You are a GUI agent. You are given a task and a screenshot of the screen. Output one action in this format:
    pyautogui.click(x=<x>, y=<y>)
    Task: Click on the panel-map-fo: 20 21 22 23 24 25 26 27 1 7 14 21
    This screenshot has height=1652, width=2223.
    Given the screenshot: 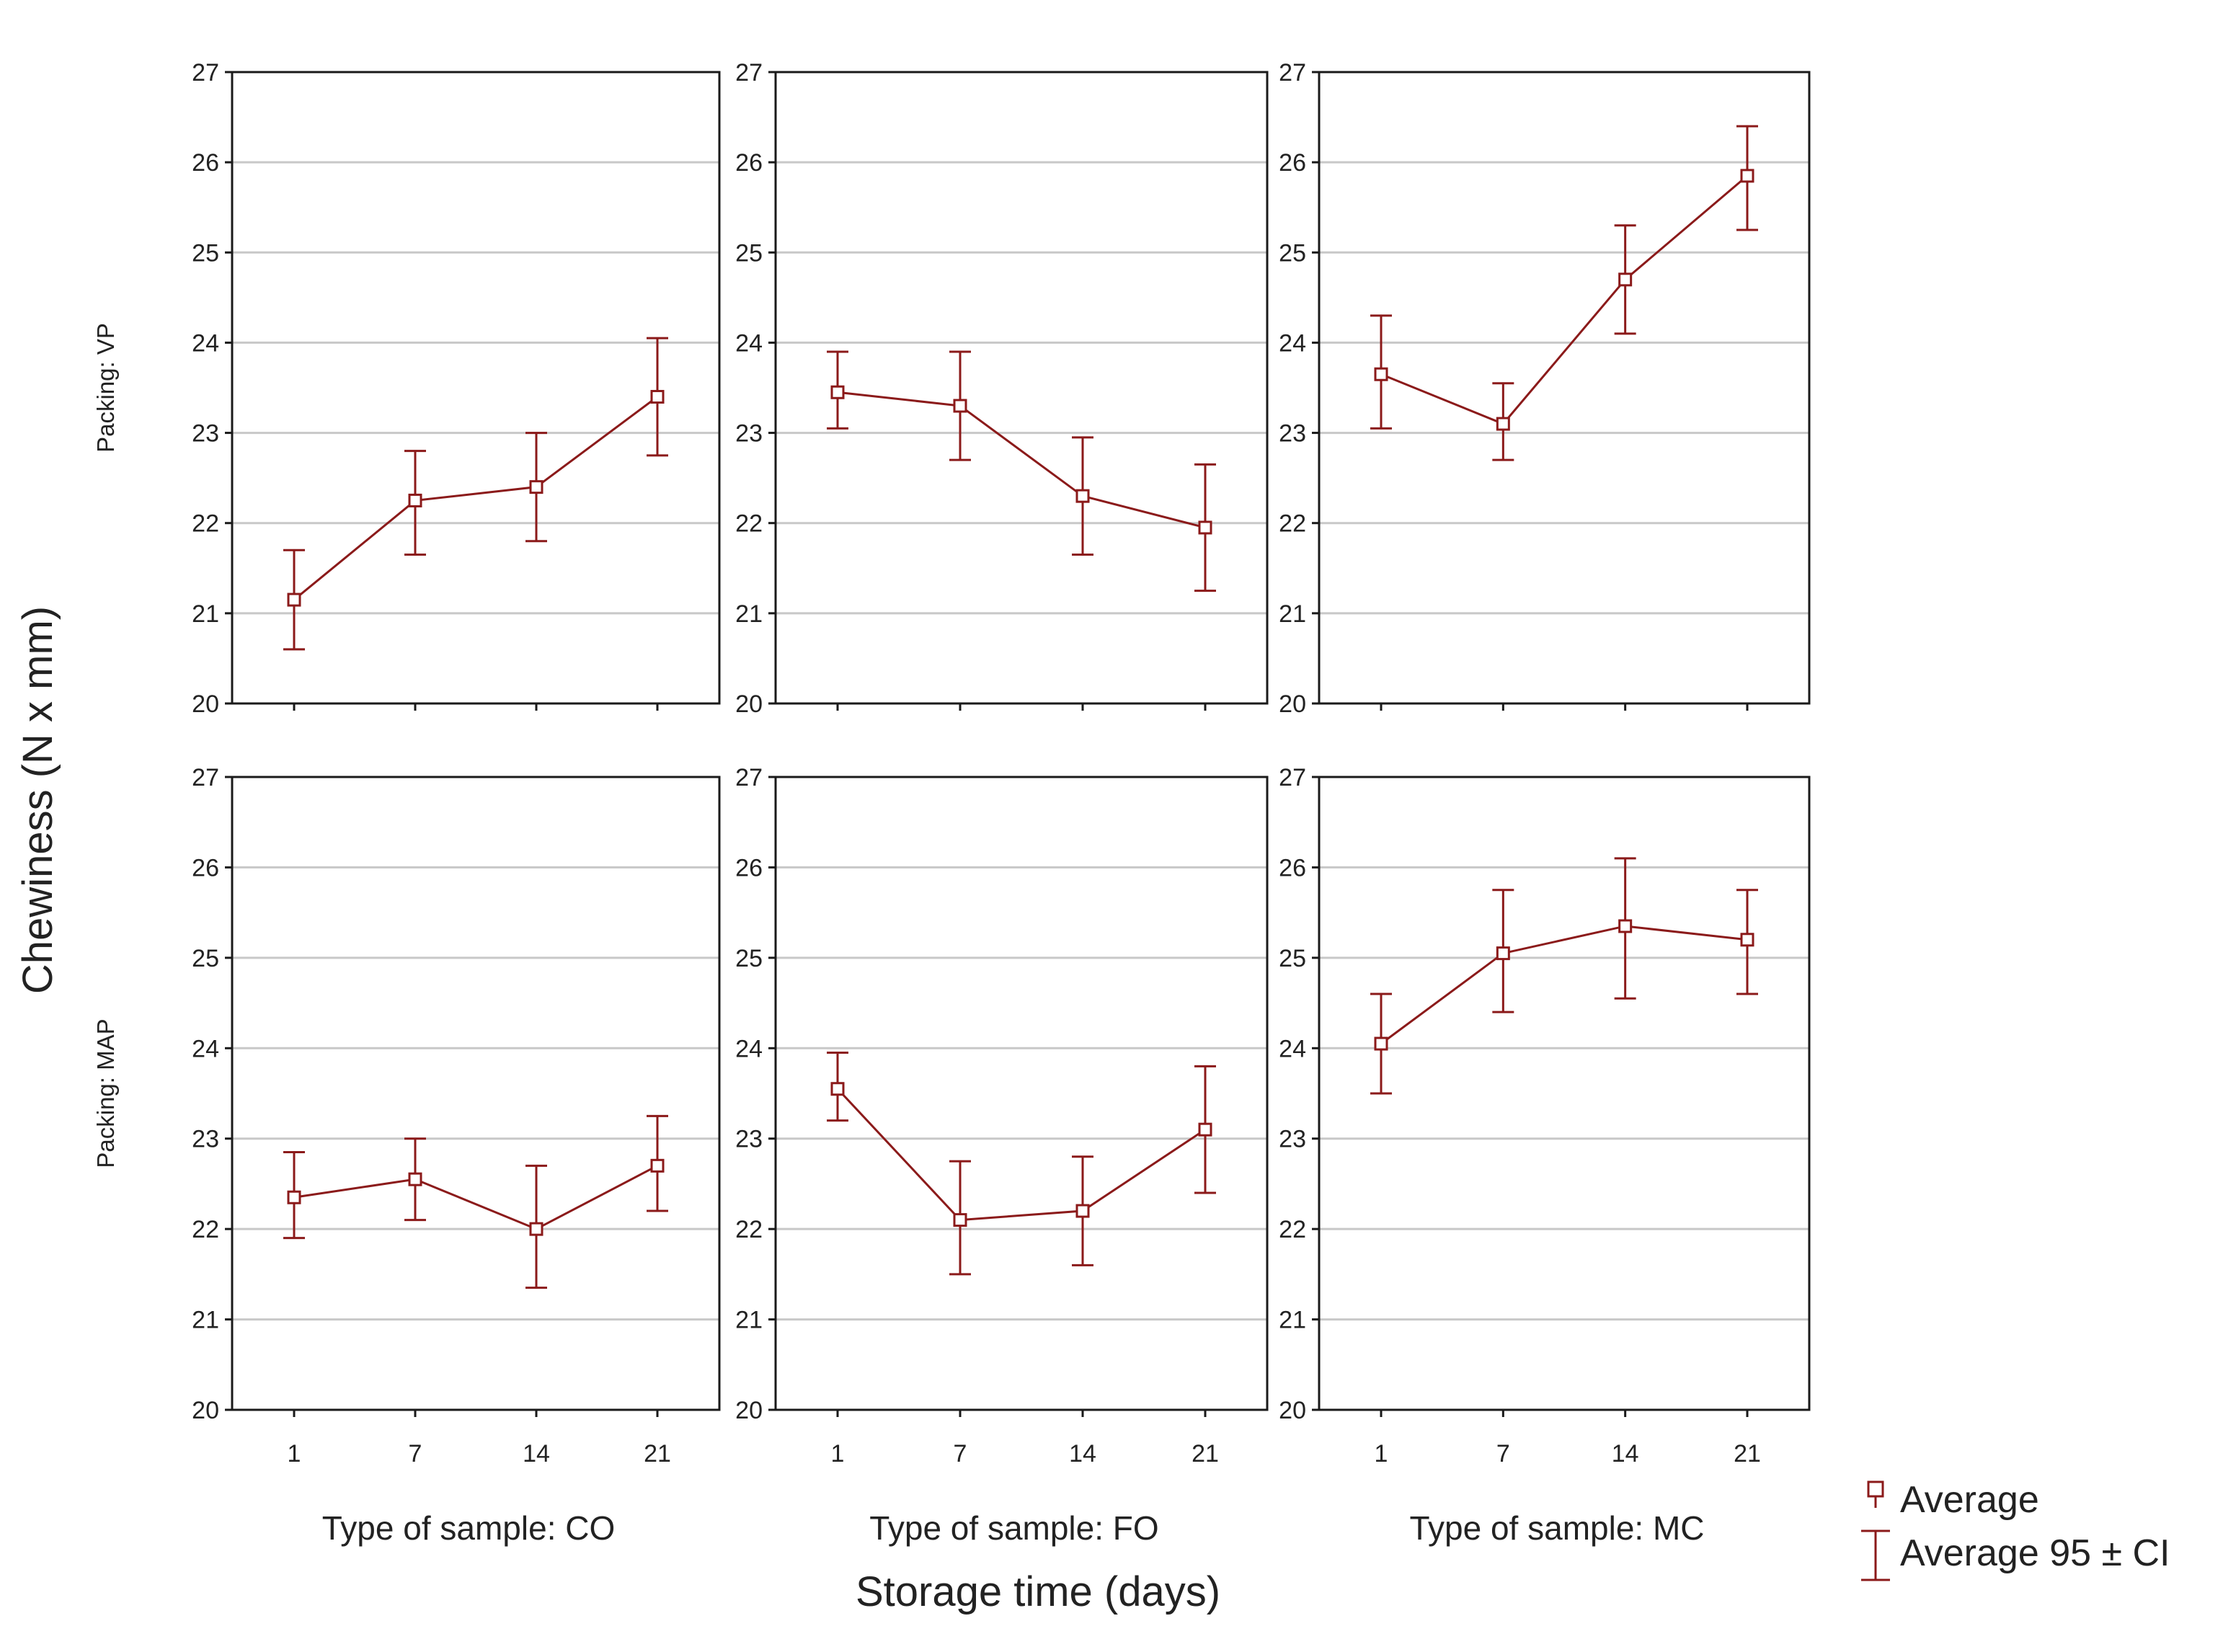 What is the action you would take?
    pyautogui.click(x=1002, y=1115)
    